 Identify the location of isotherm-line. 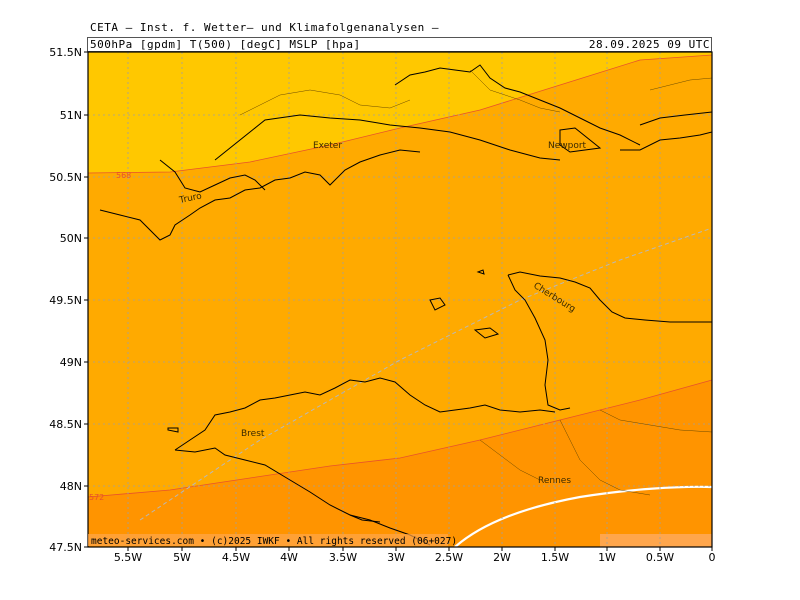
(583, 516).